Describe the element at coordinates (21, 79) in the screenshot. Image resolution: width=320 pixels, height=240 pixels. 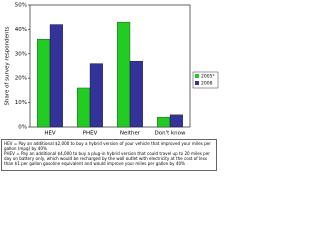
I see `y-tick-label: 20%` at that location.